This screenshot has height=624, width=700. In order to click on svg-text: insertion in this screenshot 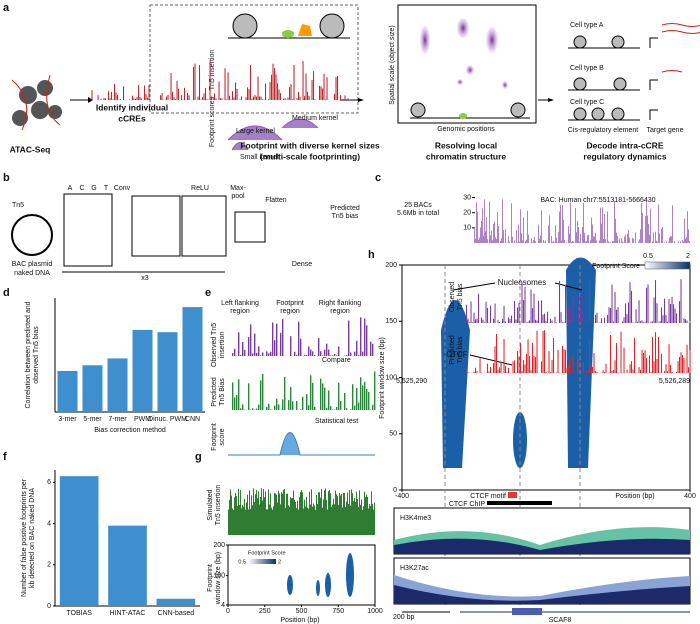, I will do `click(222, 345)`.